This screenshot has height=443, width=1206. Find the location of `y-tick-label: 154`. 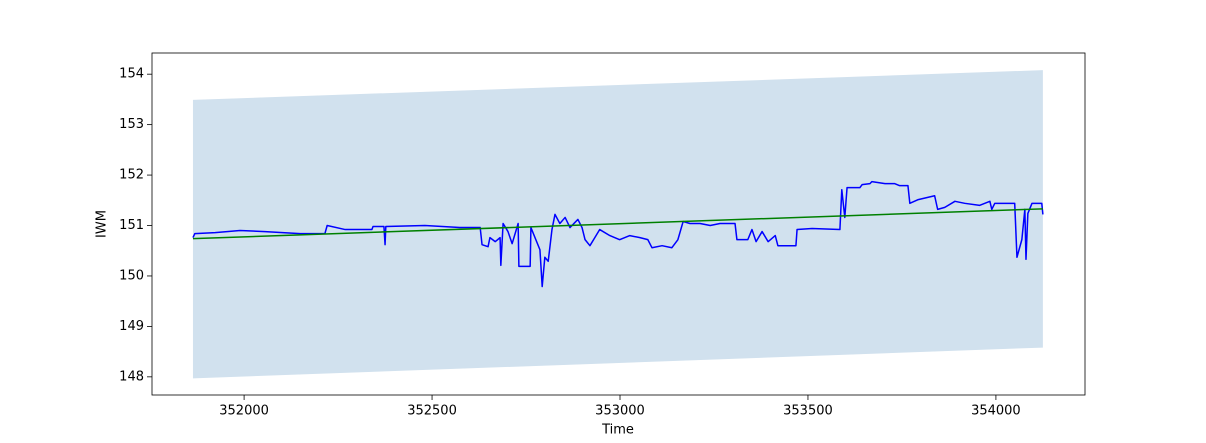

y-tick-label: 154 is located at coordinates (131, 74).